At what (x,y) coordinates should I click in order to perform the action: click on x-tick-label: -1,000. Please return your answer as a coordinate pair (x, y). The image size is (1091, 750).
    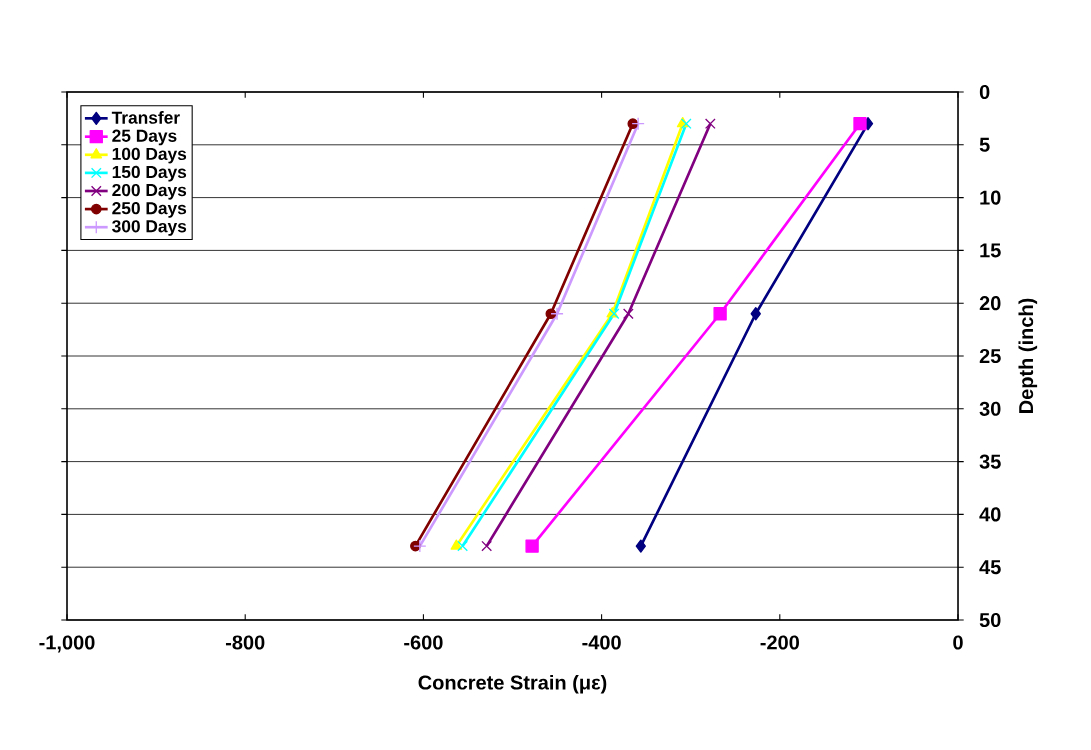
    Looking at the image, I should click on (67, 644).